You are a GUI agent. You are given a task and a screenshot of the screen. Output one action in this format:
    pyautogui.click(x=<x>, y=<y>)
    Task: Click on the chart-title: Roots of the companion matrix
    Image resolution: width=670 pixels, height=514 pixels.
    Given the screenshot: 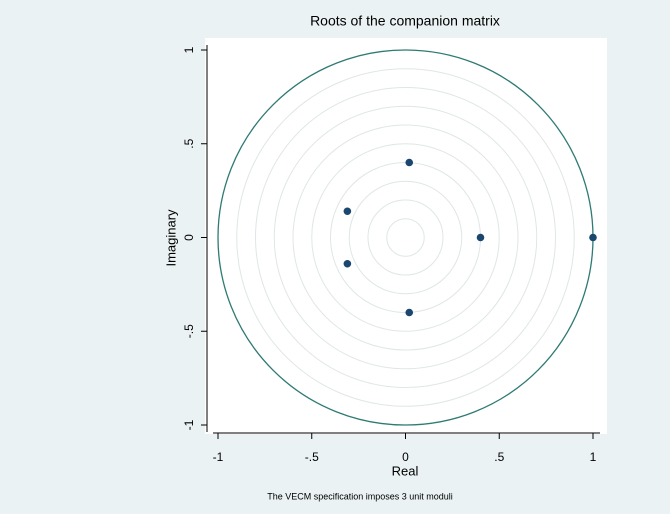 What is the action you would take?
    pyautogui.click(x=405, y=21)
    